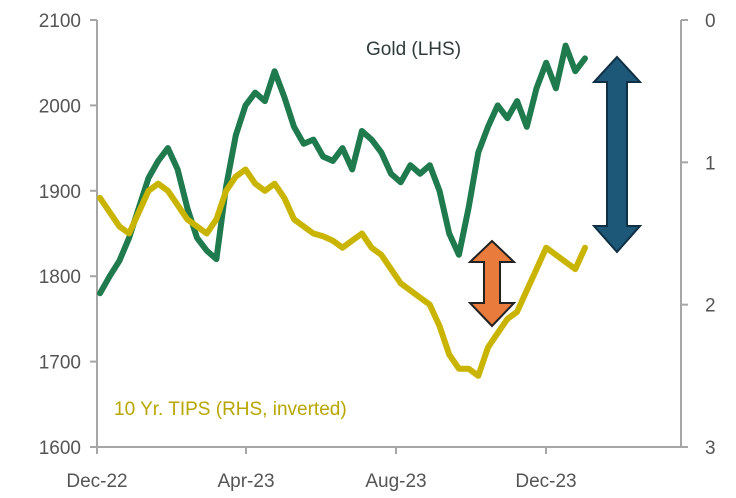 The height and width of the screenshot is (498, 736). What do you see at coordinates (617, 154) in the screenshot?
I see `blue-double-arrow-icon` at bounding box center [617, 154].